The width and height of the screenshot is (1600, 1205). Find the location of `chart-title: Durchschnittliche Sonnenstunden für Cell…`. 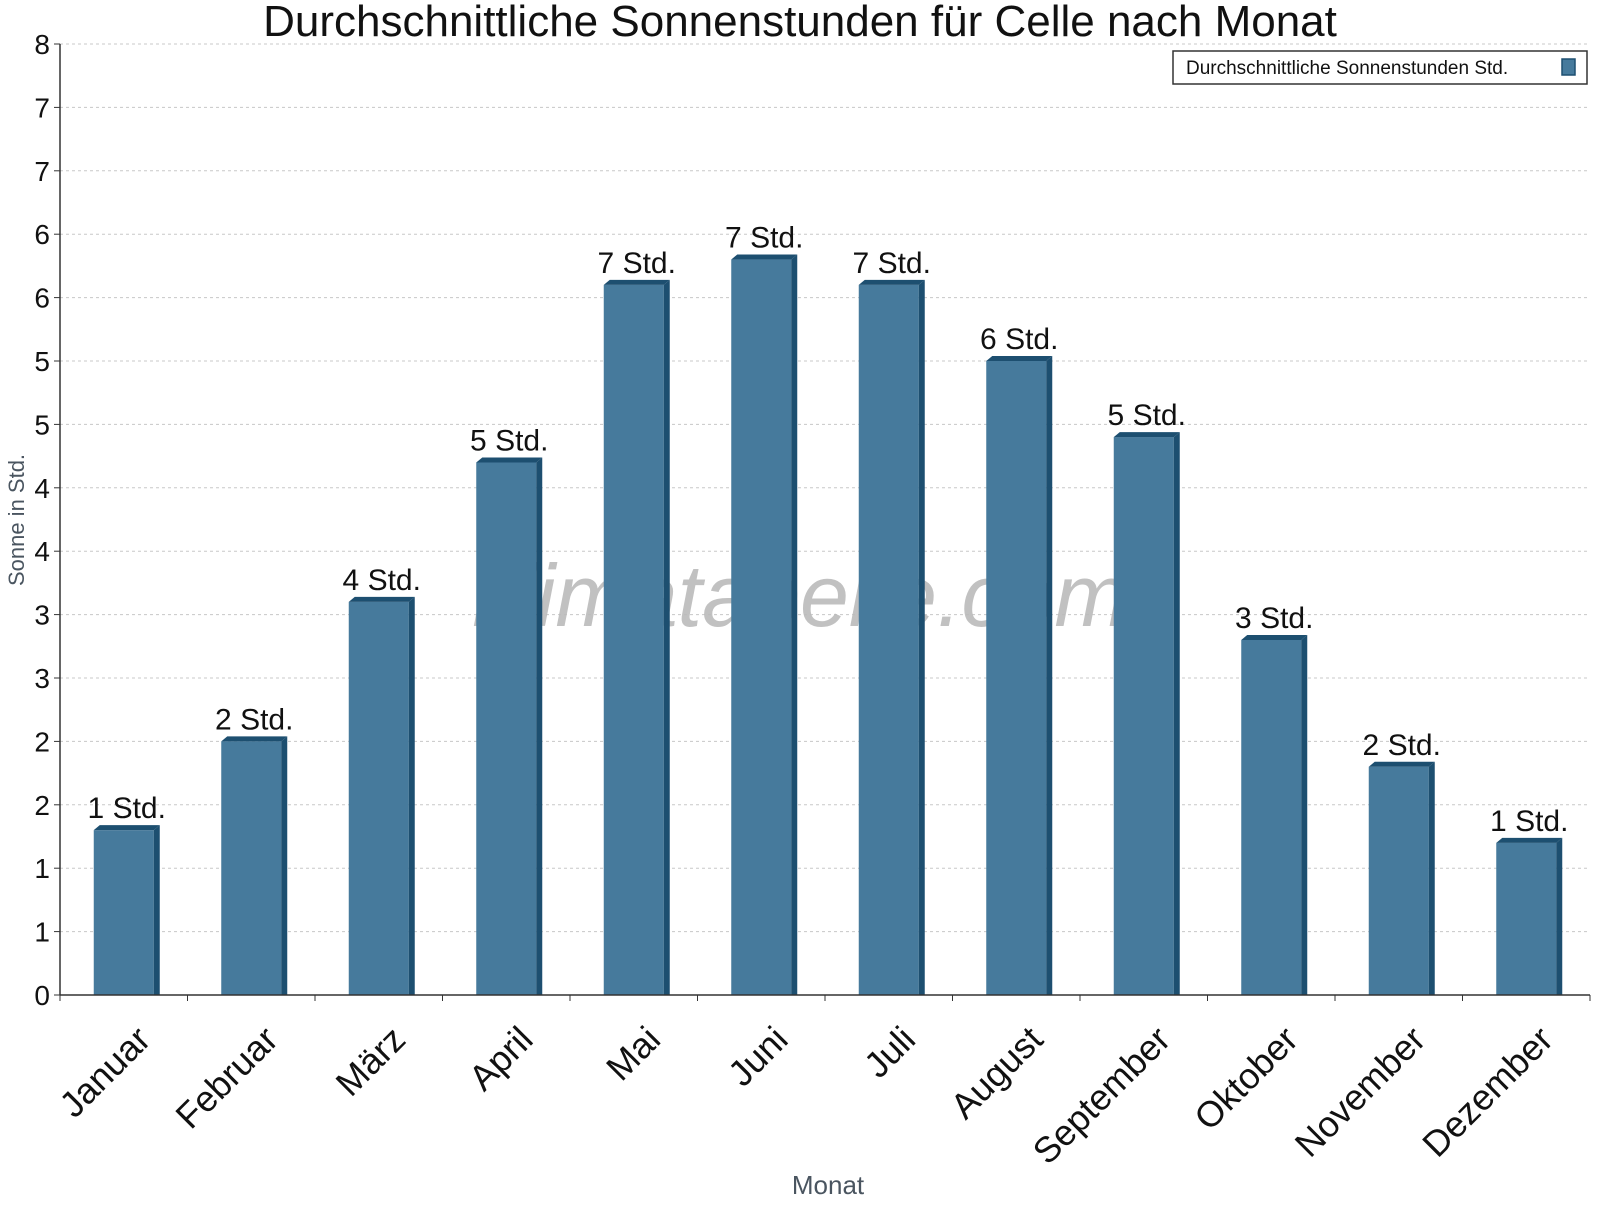

chart-title: Durchschnittliche Sonnenstunden für Cell… is located at coordinates (800, 23).